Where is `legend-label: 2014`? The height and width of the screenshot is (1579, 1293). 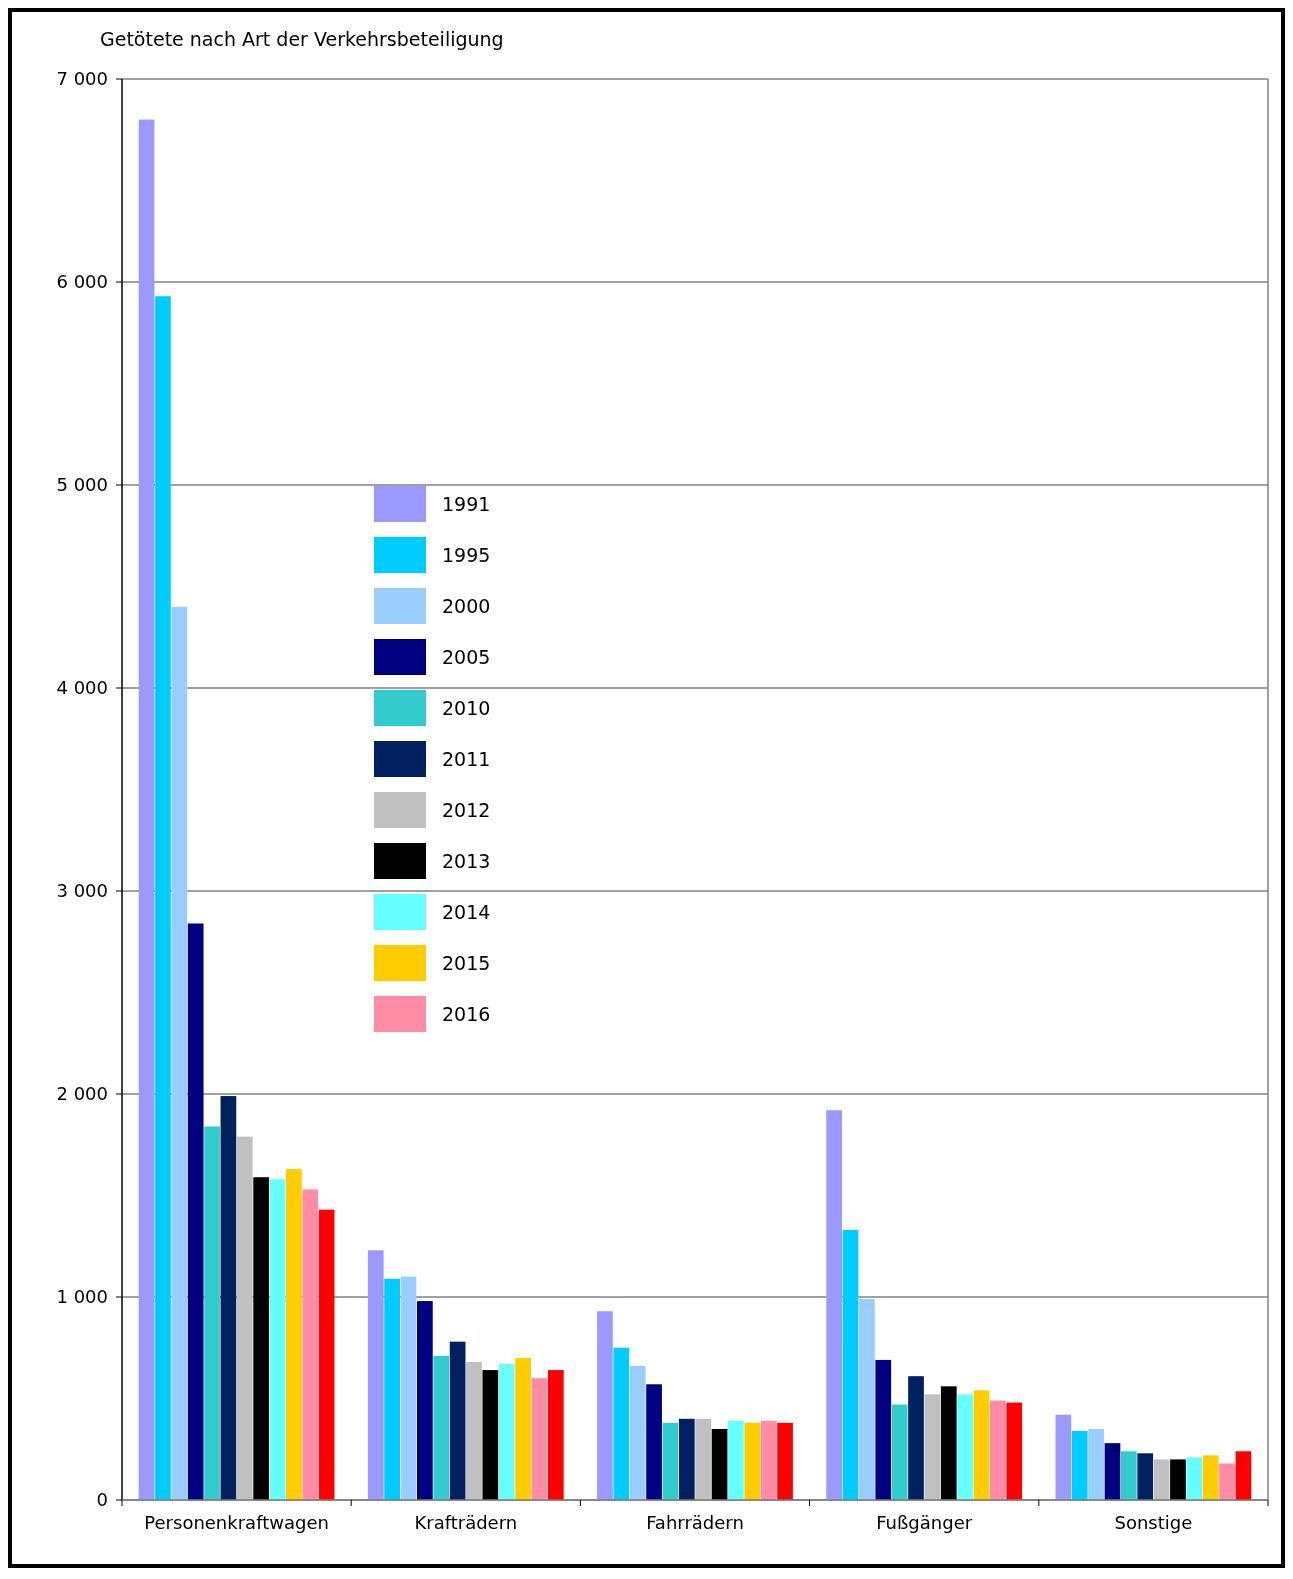 legend-label: 2014 is located at coordinates (466, 911).